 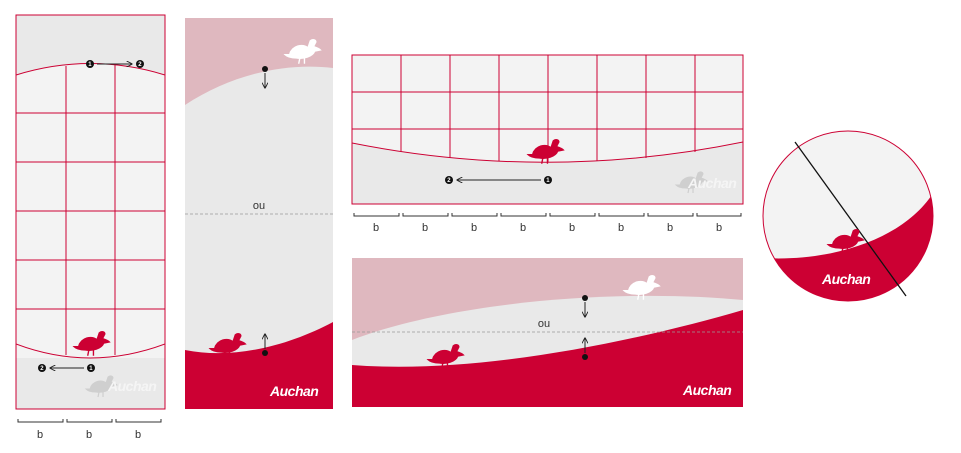 I want to click on step-markers-horizontal: 1 2, so click(x=498, y=180).